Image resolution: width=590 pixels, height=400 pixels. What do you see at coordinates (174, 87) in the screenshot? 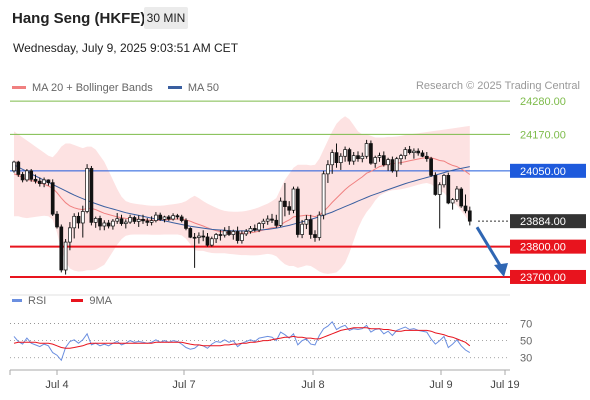
I see `legend-swatch-ma50` at bounding box center [174, 87].